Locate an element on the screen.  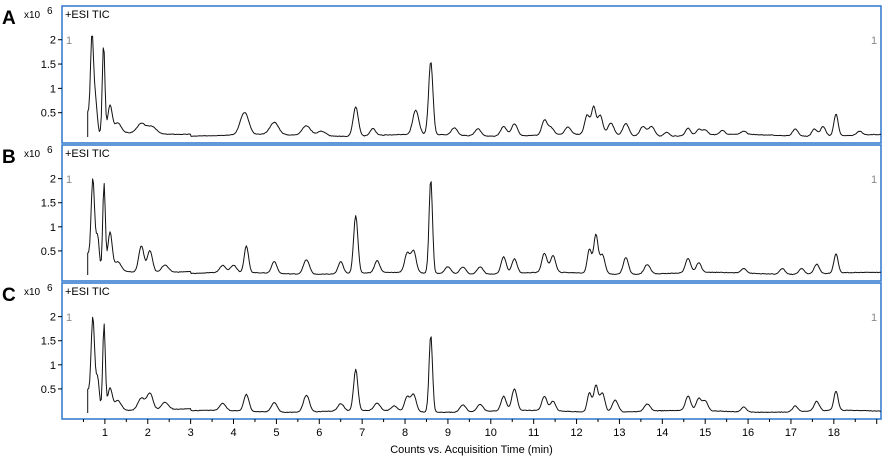
x-axis-label: Counts vs. Acquisition Time (min) is located at coordinates (471, 450).